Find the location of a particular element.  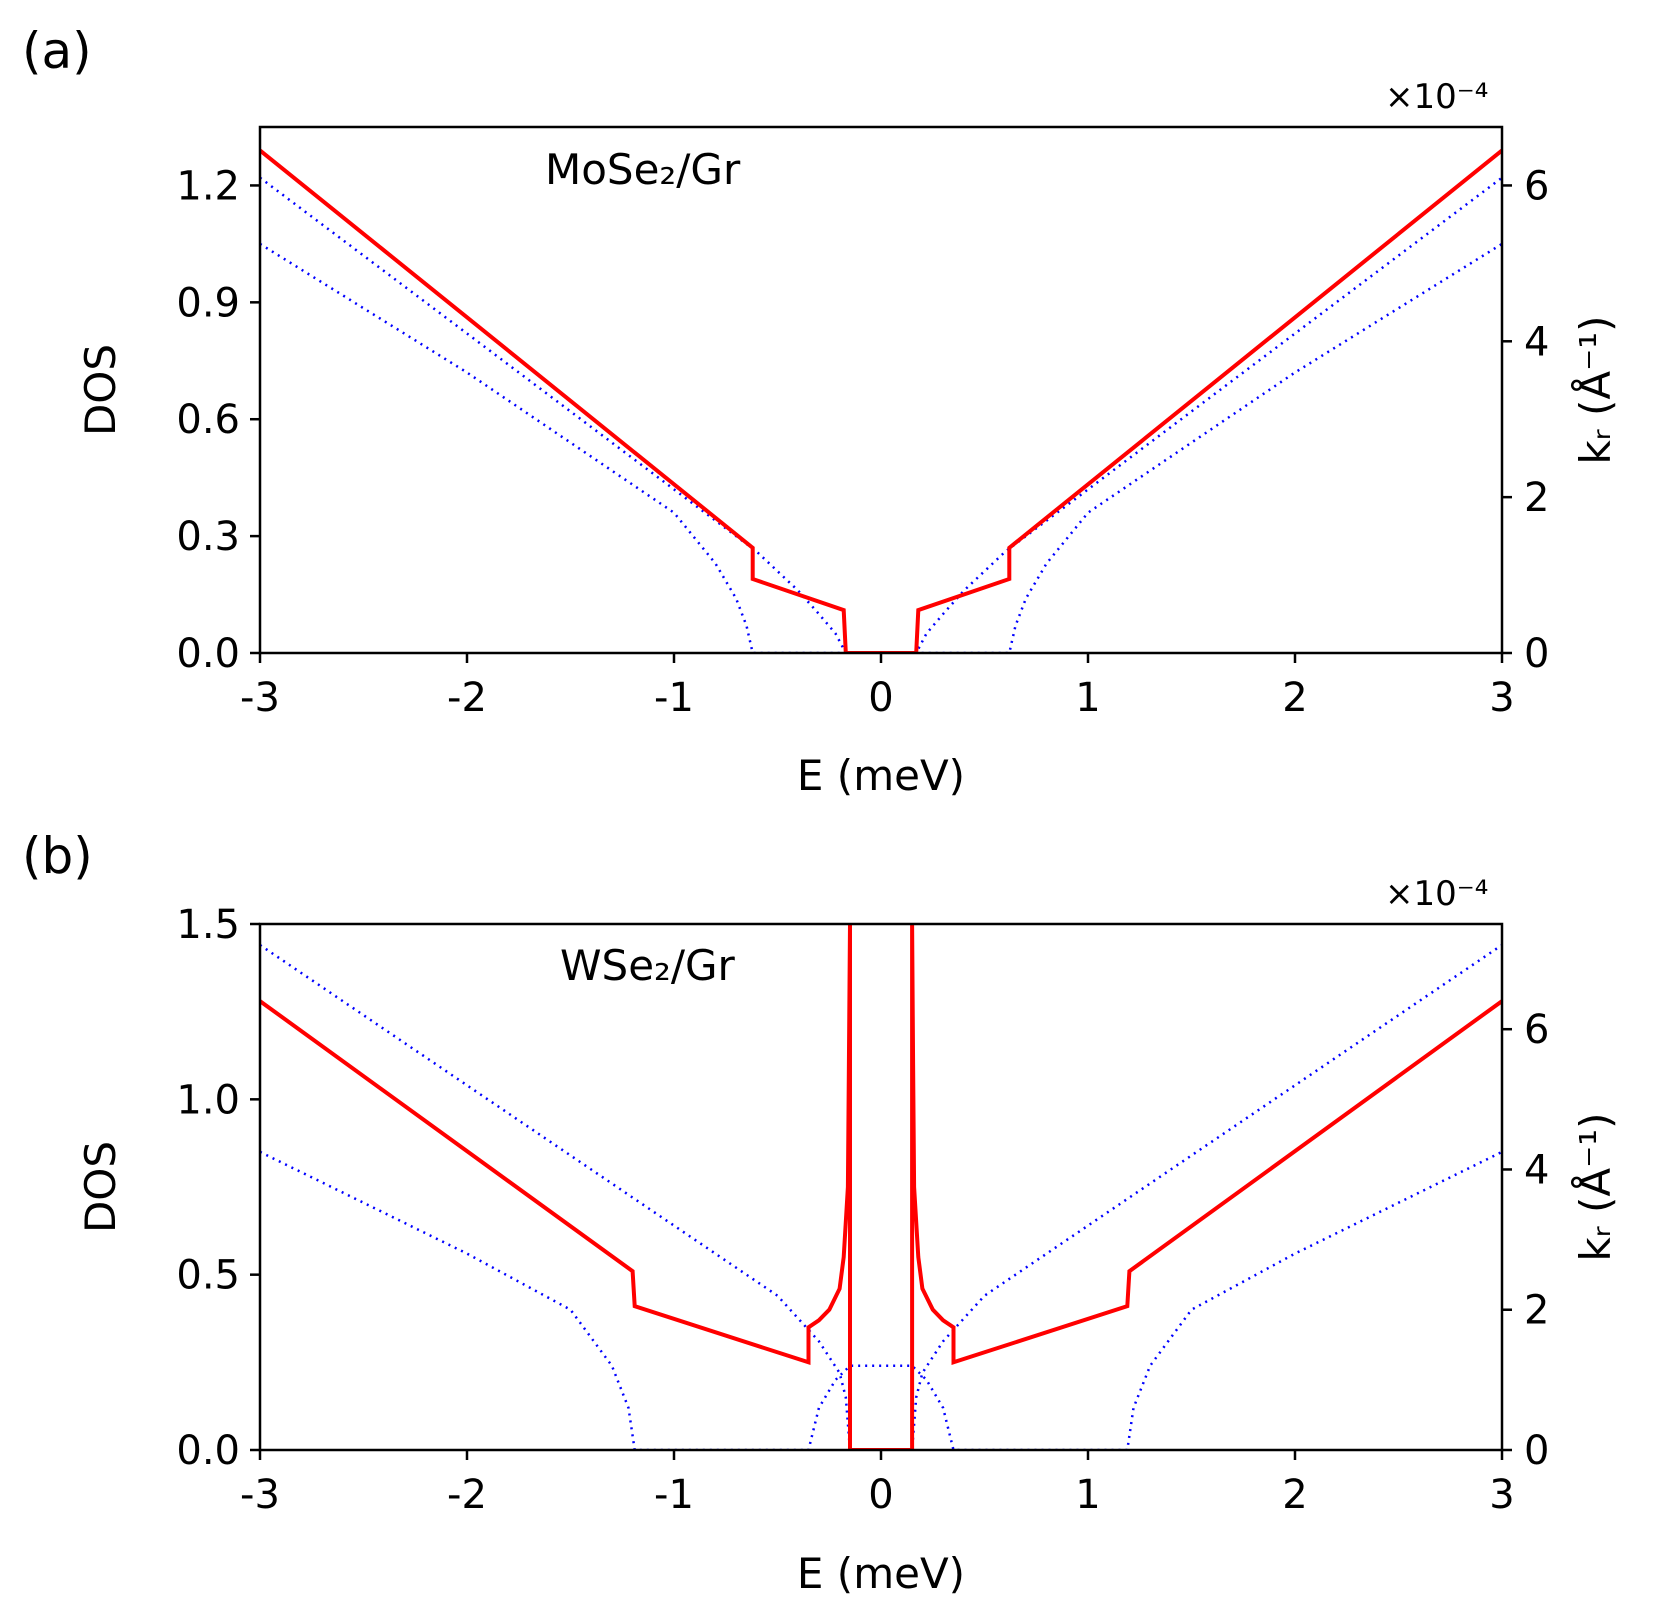

panel-a-xtick-label-5: 2 is located at coordinates (1294, 698).